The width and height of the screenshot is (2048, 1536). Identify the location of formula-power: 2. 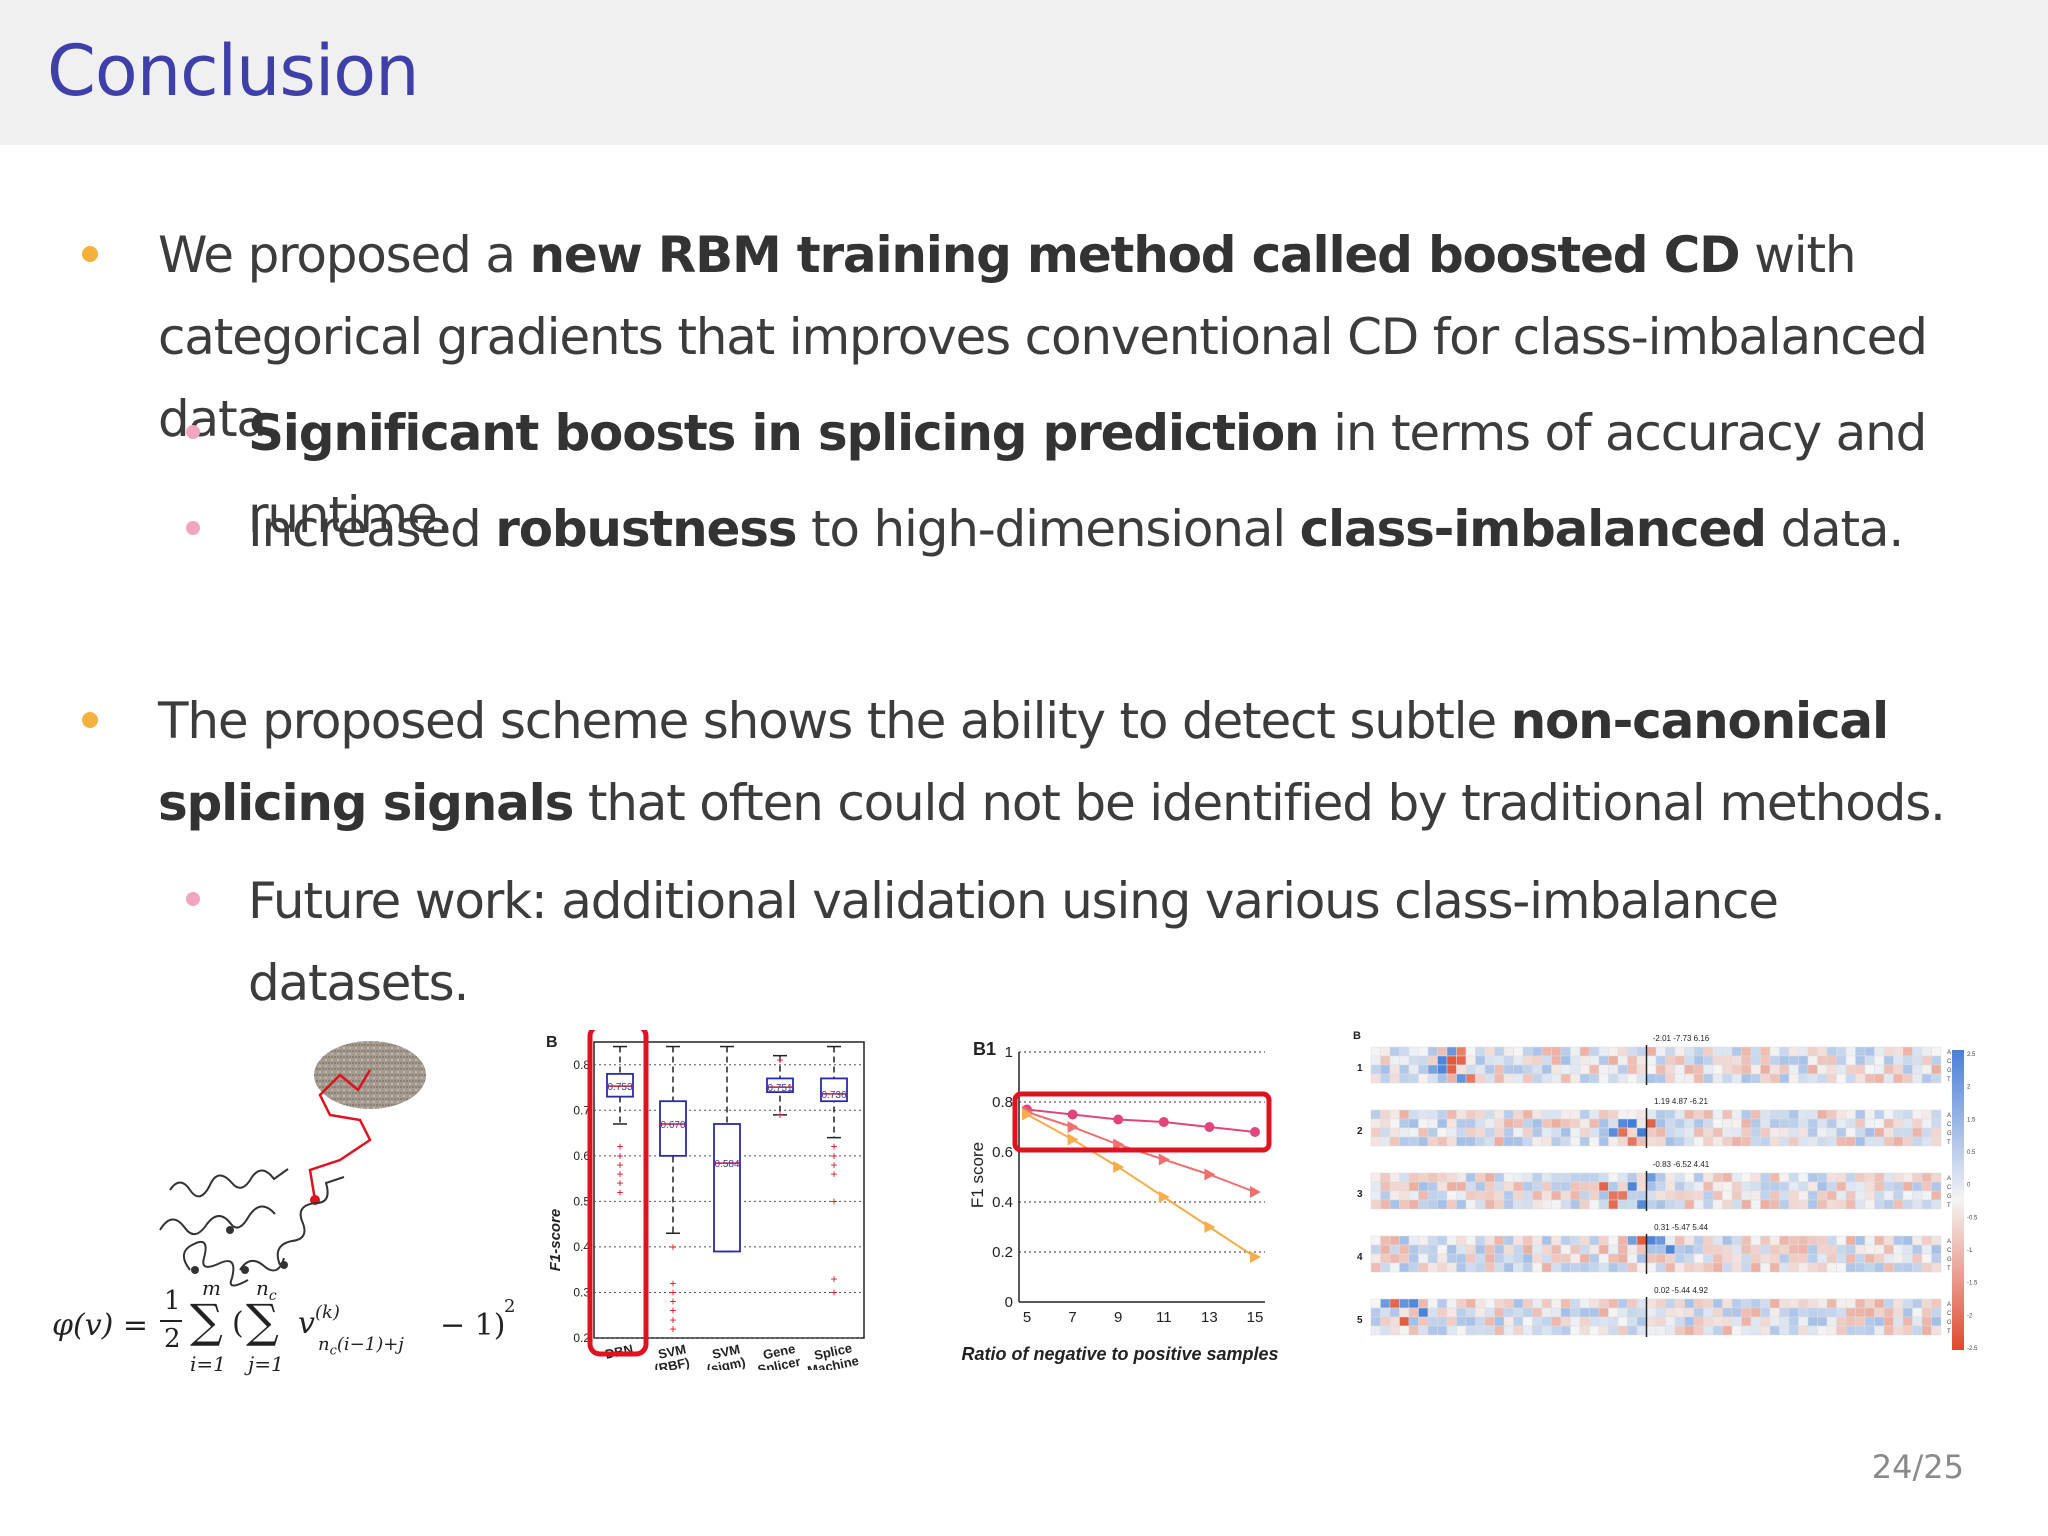
(510, 1306).